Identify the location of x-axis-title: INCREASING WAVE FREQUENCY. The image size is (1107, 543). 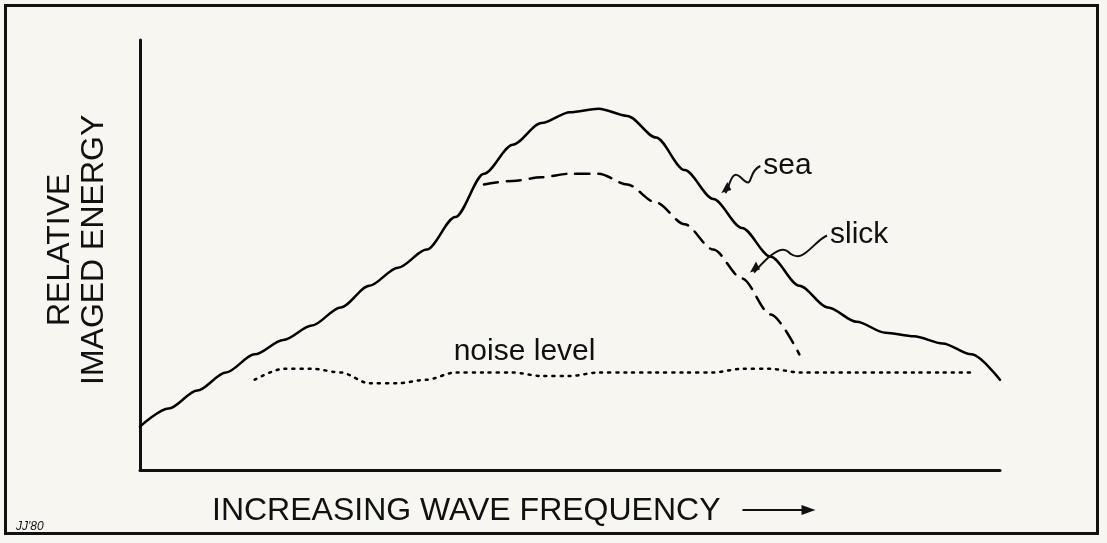
(466, 509).